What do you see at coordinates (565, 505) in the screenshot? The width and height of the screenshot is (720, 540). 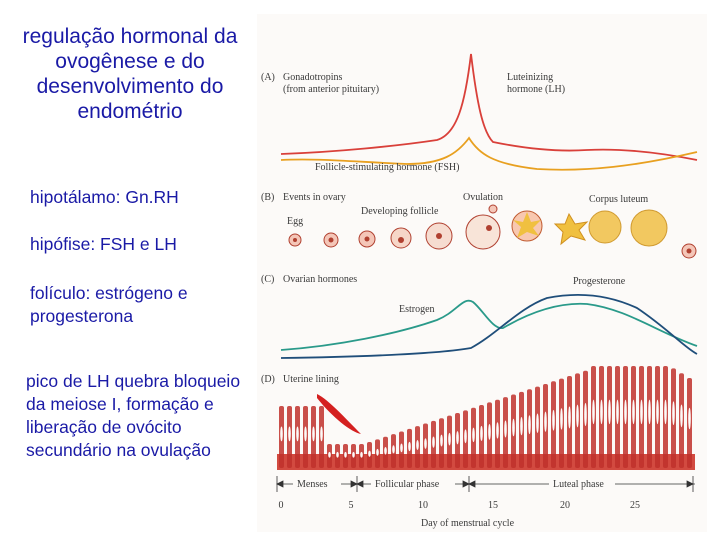 I see `tick-20: 20` at bounding box center [565, 505].